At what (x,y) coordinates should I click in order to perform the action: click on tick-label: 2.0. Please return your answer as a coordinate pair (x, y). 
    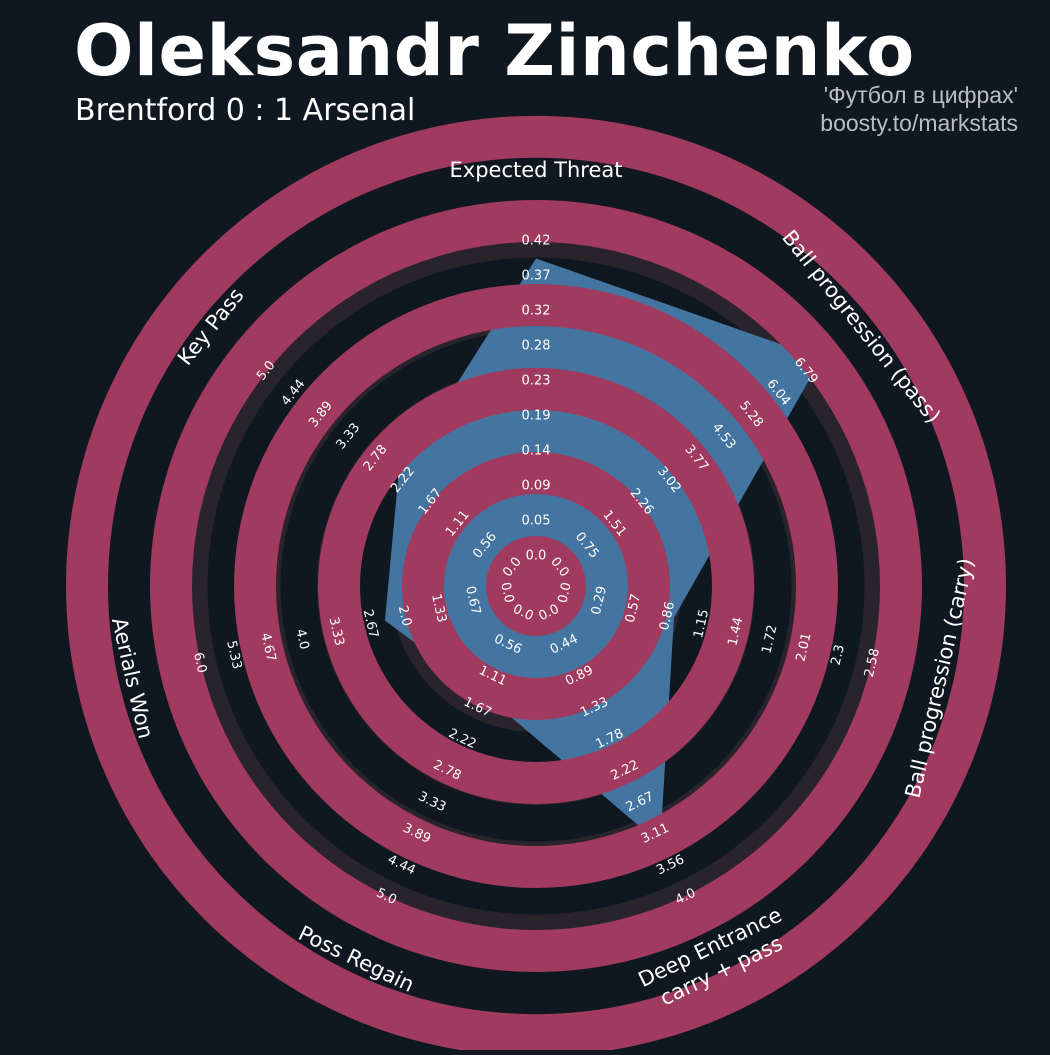
    Looking at the image, I should click on (404, 616).